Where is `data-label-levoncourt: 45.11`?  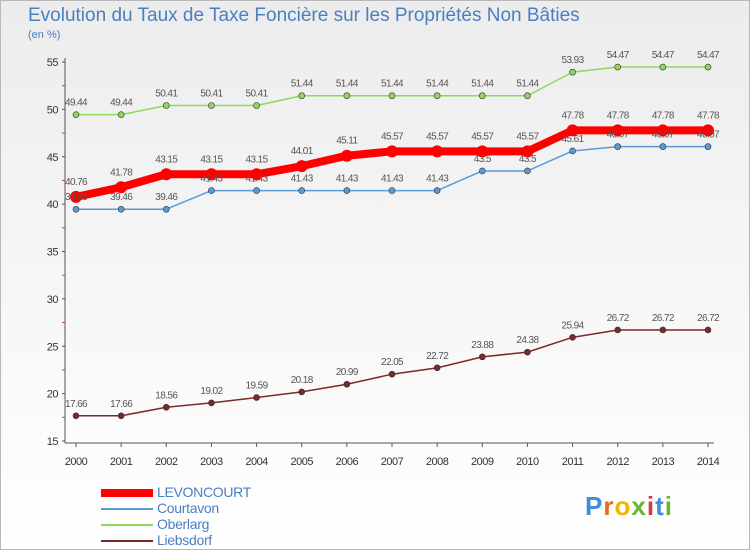 data-label-levoncourt: 45.11 is located at coordinates (347, 141).